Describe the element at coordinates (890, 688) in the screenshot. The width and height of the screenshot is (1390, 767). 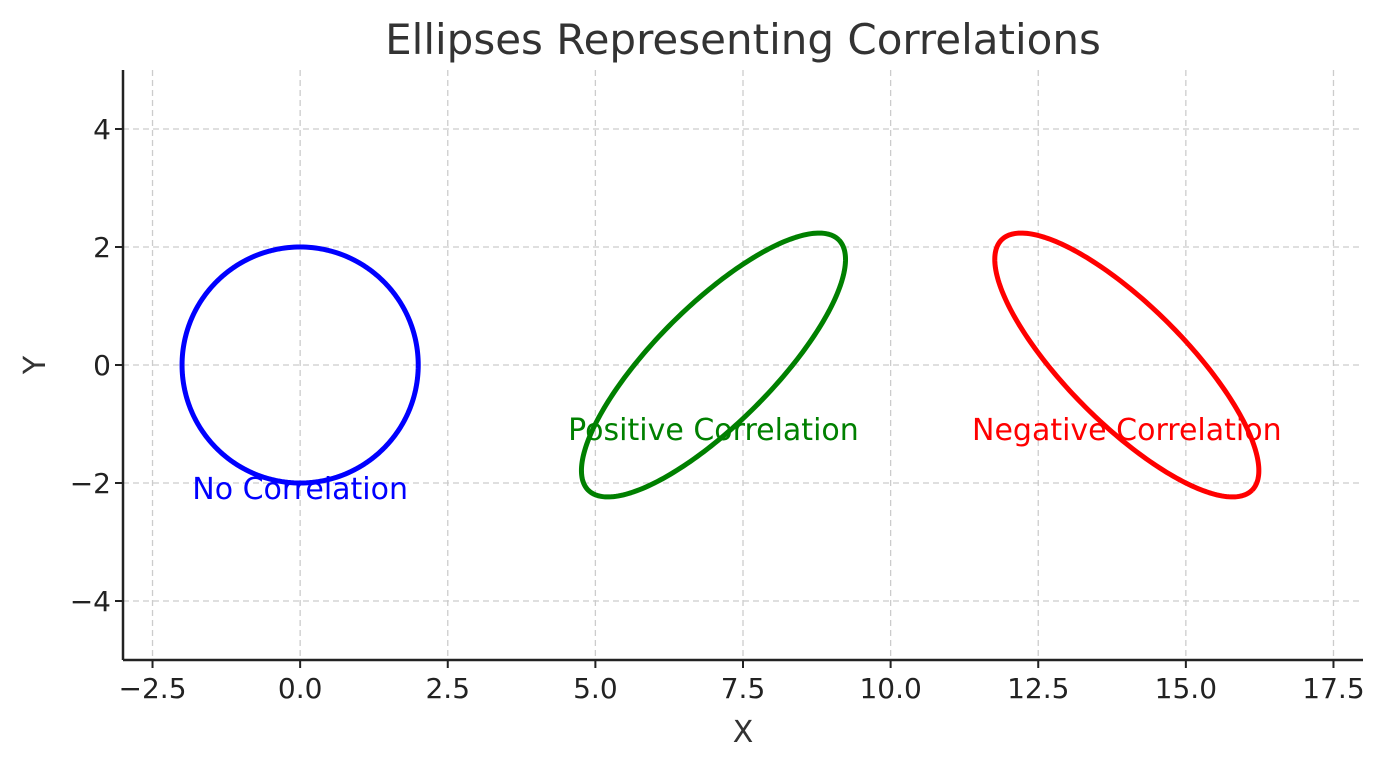
I see `x-tick-label: 10.0` at that location.